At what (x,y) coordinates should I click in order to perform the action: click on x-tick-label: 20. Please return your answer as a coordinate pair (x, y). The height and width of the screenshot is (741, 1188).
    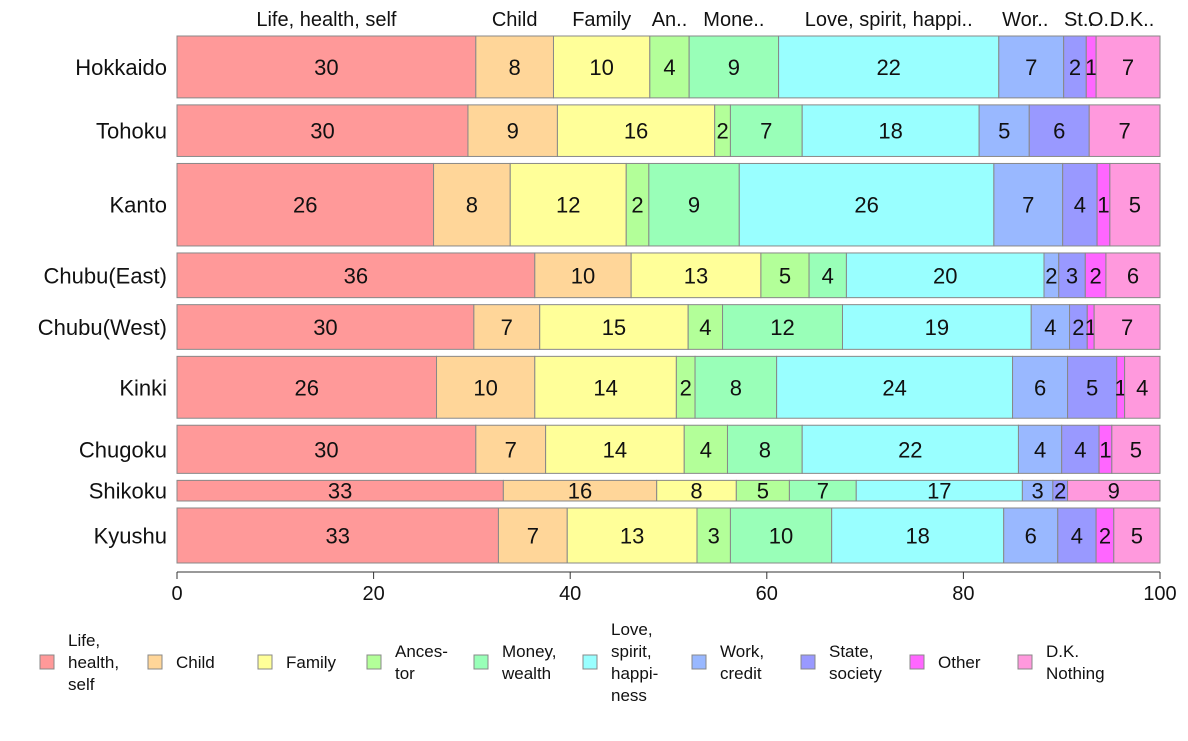
    Looking at the image, I should click on (373, 594).